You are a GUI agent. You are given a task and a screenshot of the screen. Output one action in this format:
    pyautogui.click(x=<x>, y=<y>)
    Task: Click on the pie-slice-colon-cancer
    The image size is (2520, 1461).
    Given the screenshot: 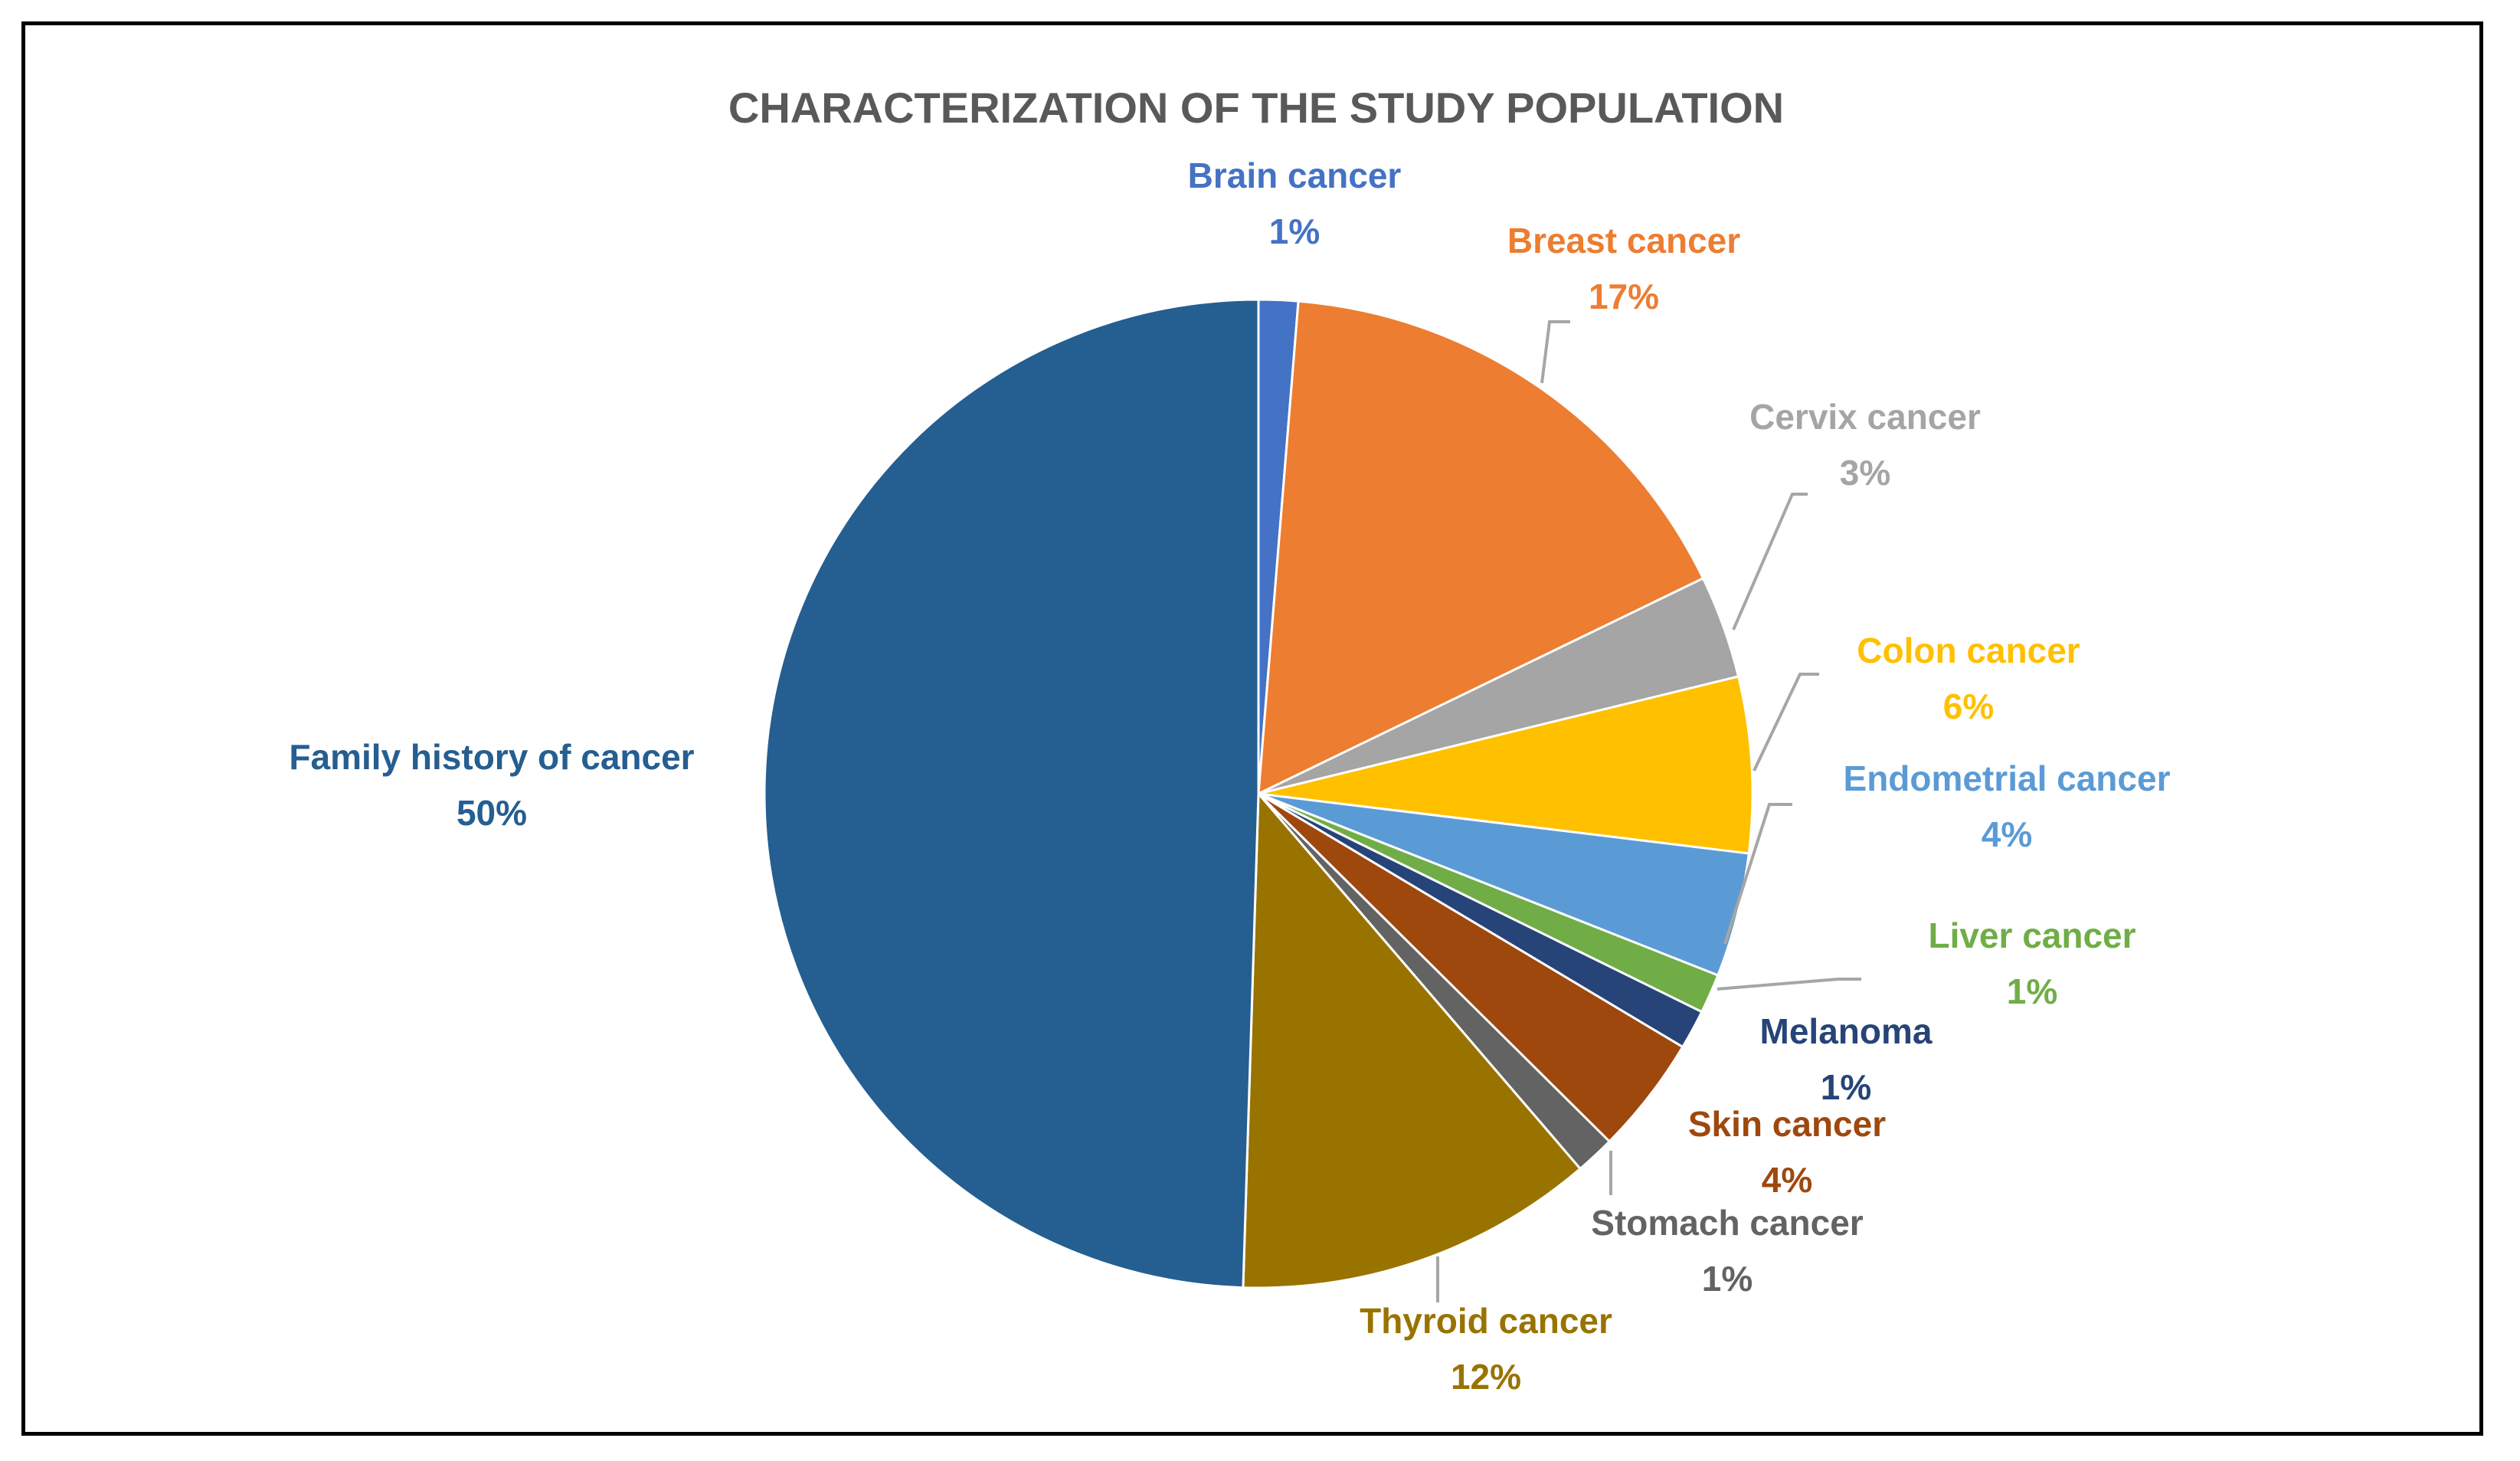 What is the action you would take?
    pyautogui.click(x=1506, y=765)
    